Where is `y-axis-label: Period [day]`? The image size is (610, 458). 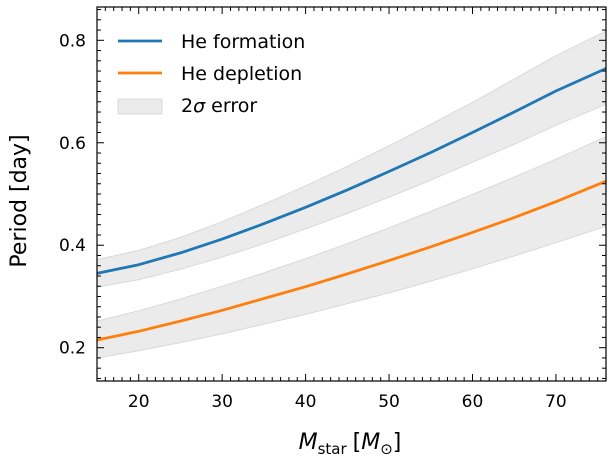
y-axis-label: Period [day] is located at coordinates (19, 200).